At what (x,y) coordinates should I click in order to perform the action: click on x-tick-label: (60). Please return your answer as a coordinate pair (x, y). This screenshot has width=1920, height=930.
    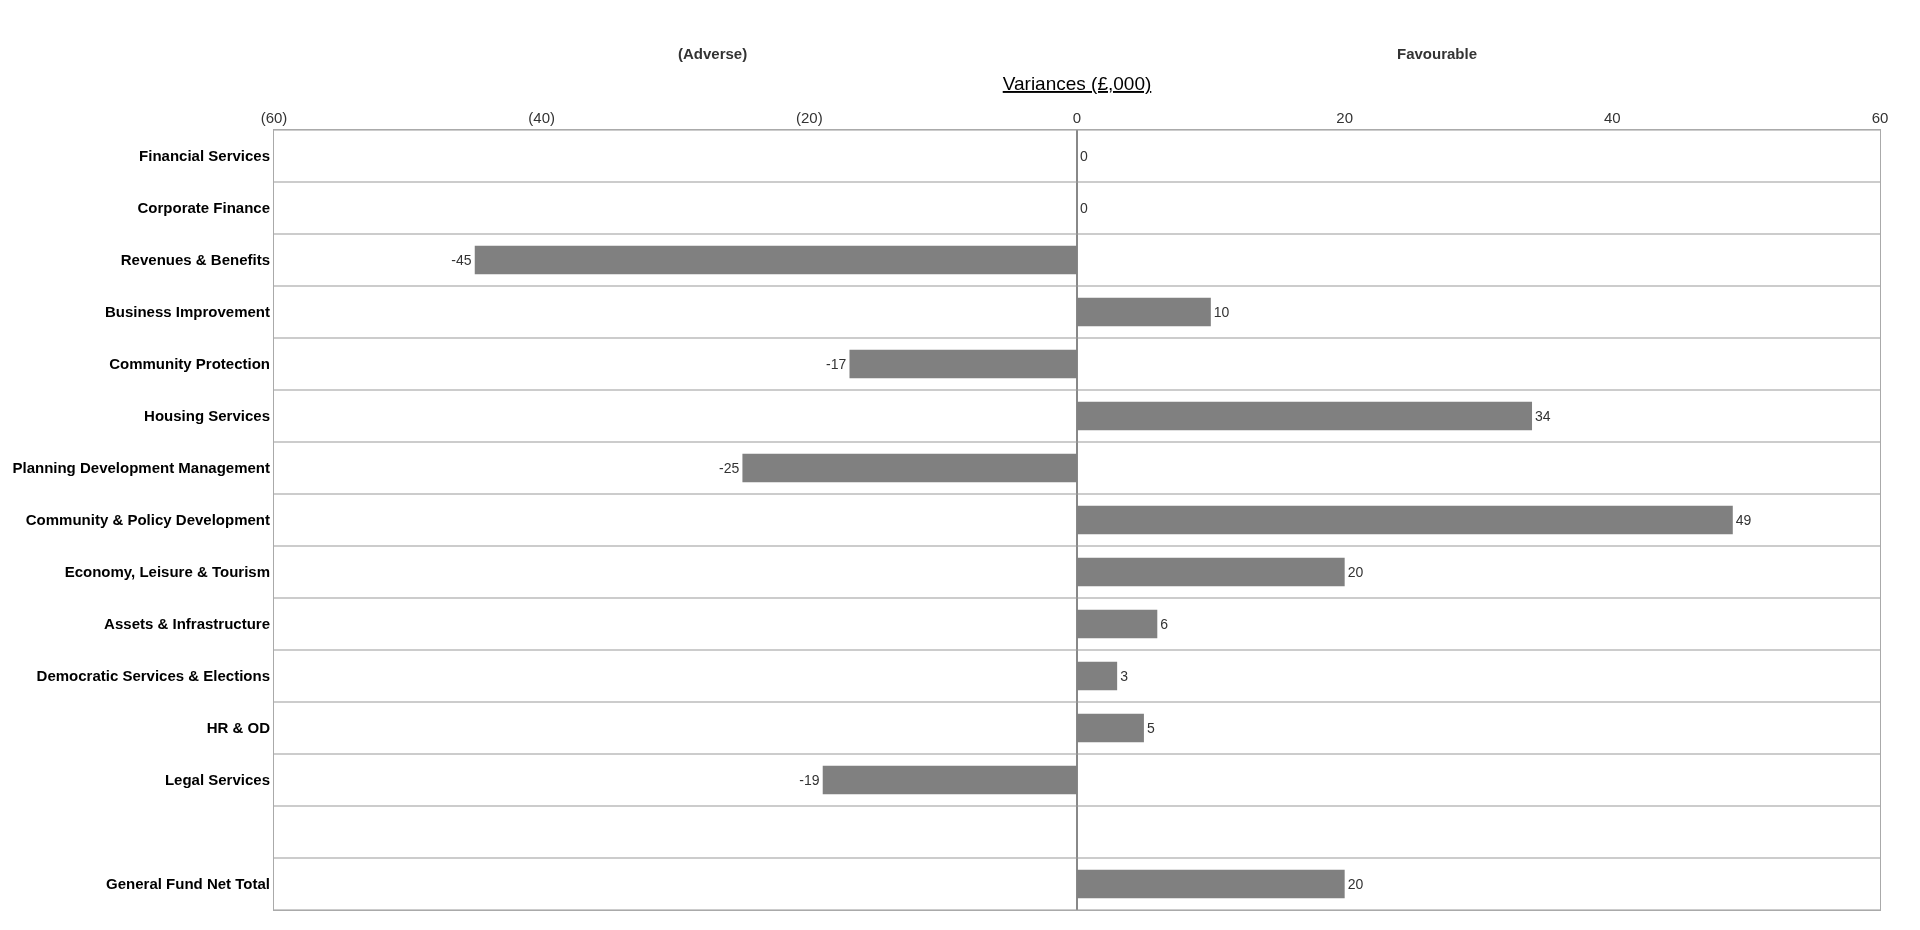
    Looking at the image, I should click on (274, 117).